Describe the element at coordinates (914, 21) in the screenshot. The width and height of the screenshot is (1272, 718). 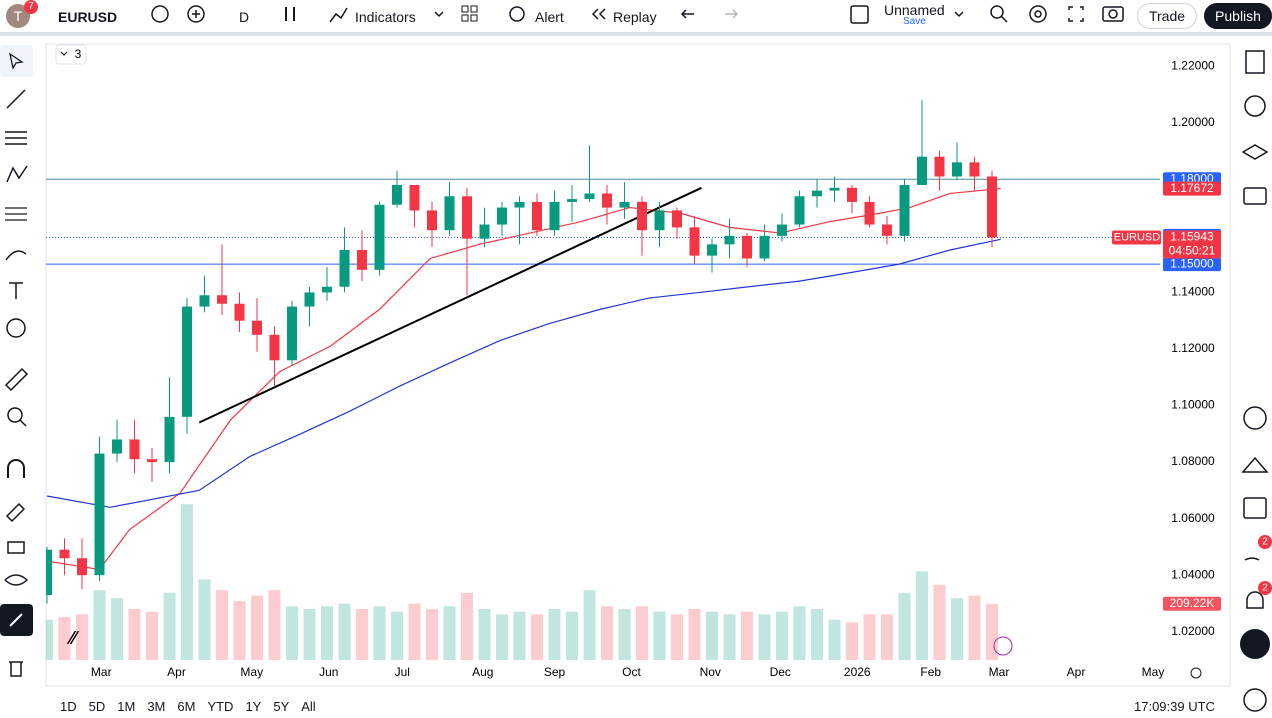
I see `layout-save: Save` at that location.